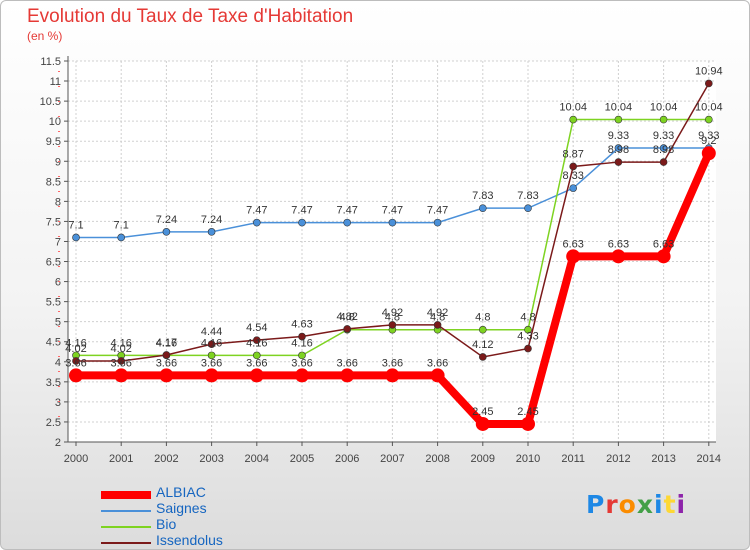 Image resolution: width=750 pixels, height=550 pixels. What do you see at coordinates (121, 459) in the screenshot?
I see `x-tick-label: 2001` at bounding box center [121, 459].